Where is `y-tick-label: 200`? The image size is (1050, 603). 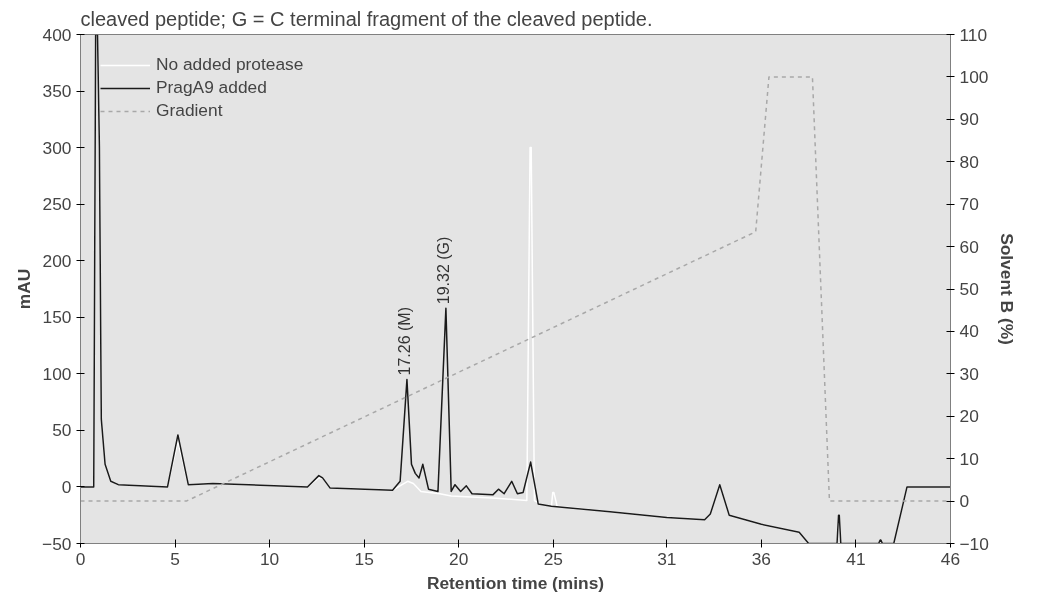
y-tick-label: 200 is located at coordinates (57, 260).